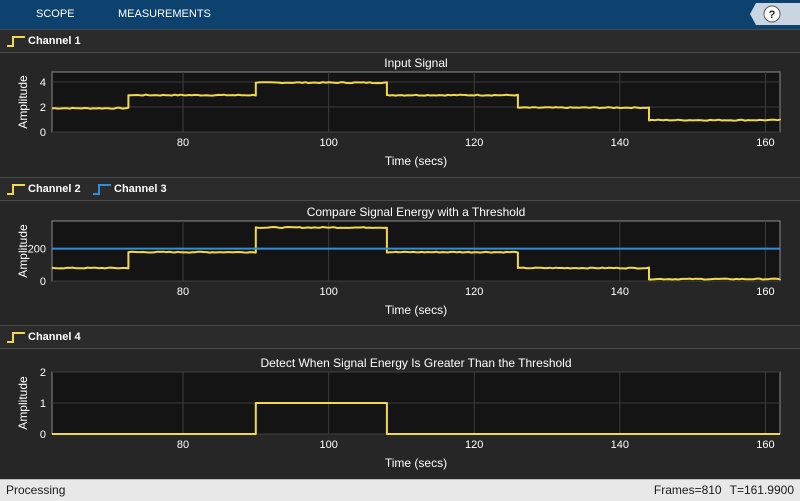 The width and height of the screenshot is (800, 501). I want to click on help-icon: ?, so click(775, 14).